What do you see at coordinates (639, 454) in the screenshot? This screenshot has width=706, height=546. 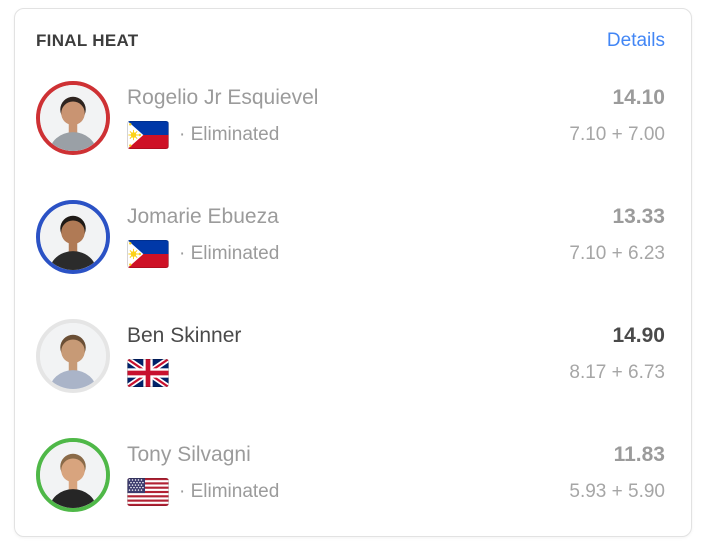 I see `total-score: 11.83` at bounding box center [639, 454].